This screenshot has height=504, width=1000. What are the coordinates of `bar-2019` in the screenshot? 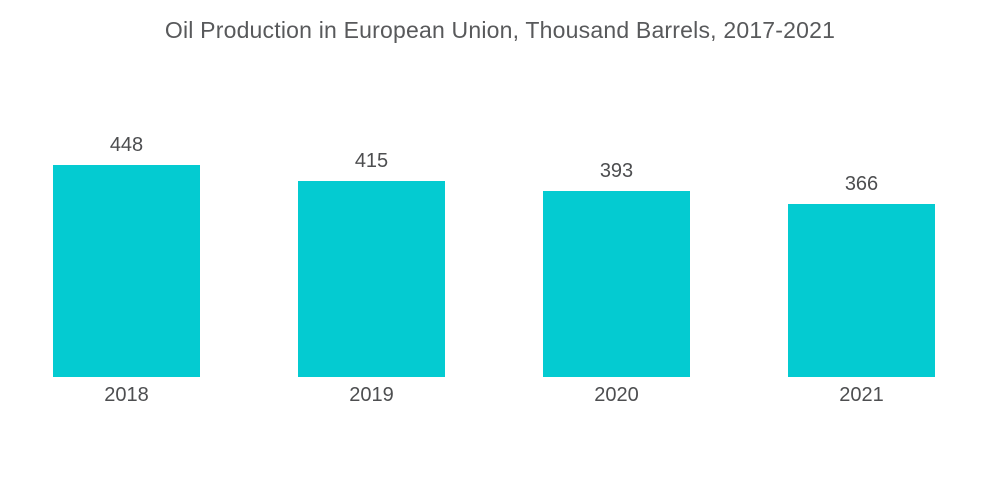 It's located at (371, 279).